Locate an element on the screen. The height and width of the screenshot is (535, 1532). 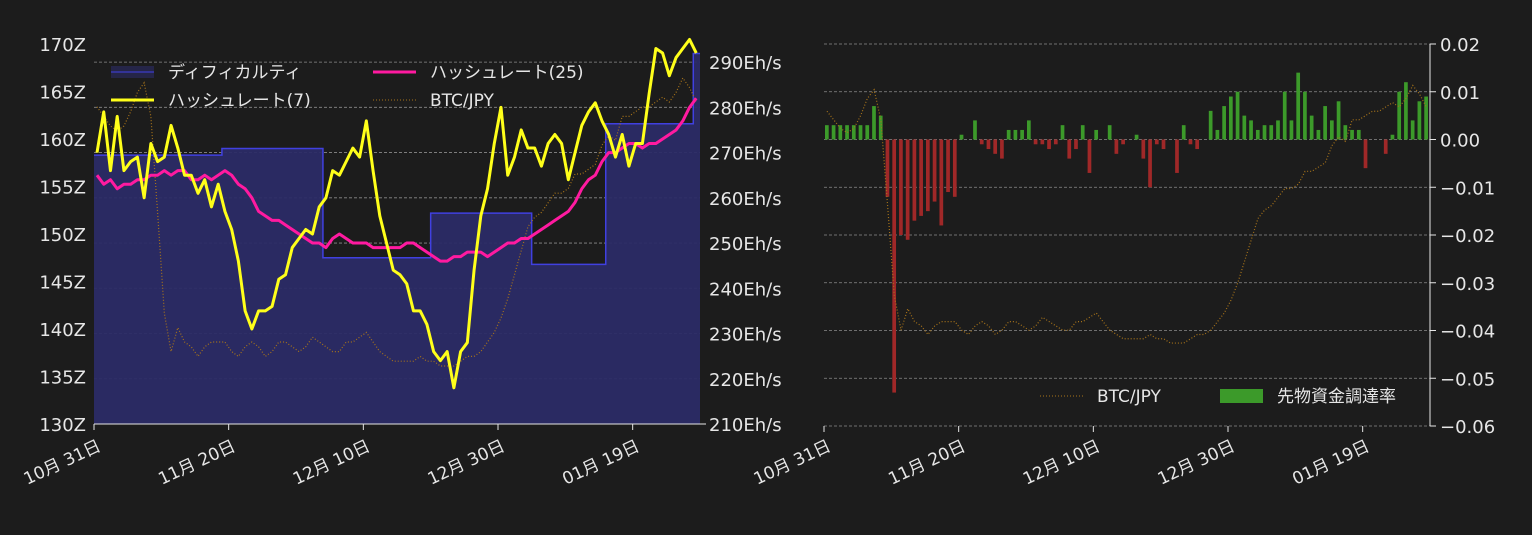
hashrate25-series is located at coordinates (396, 180).